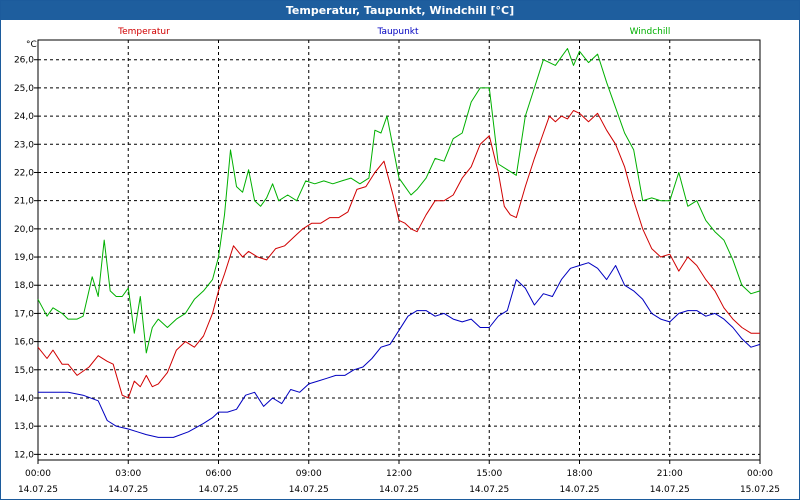 This screenshot has width=800, height=500. What do you see at coordinates (24, 89) in the screenshot?
I see `y-tick-label: 25,0` at bounding box center [24, 89].